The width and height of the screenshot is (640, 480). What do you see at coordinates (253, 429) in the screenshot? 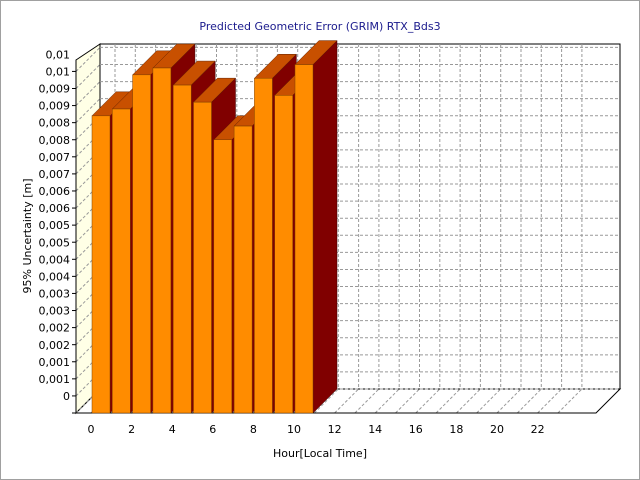
I see `x-tick-label: 8` at bounding box center [253, 429].